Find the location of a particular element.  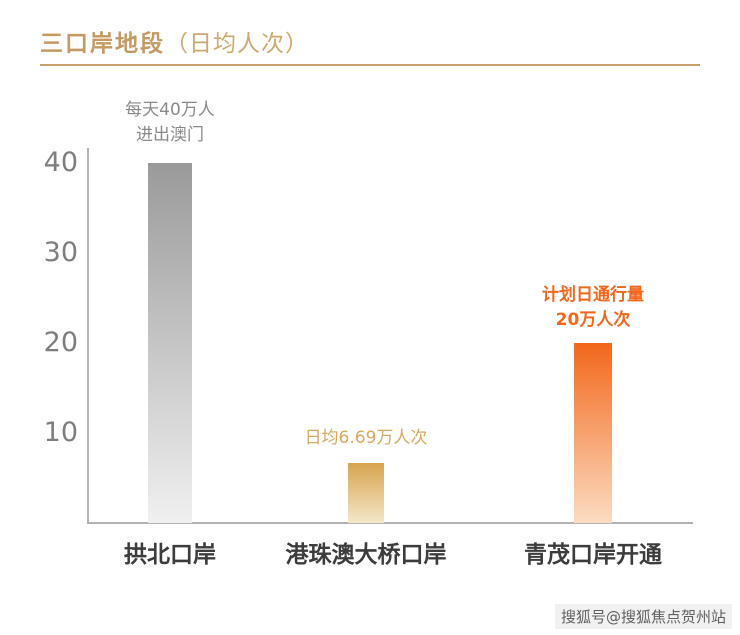

y-tick-30: 30 is located at coordinates (60, 252).